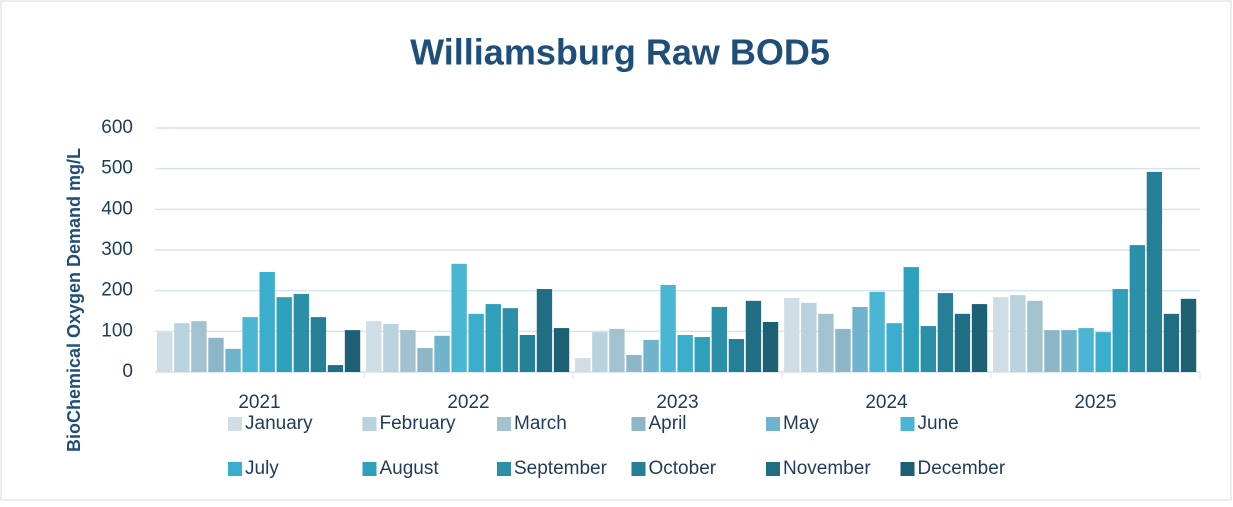 This screenshot has height=507, width=1233. Describe the element at coordinates (127, 371) in the screenshot. I see `y-tick-label: 0` at that location.